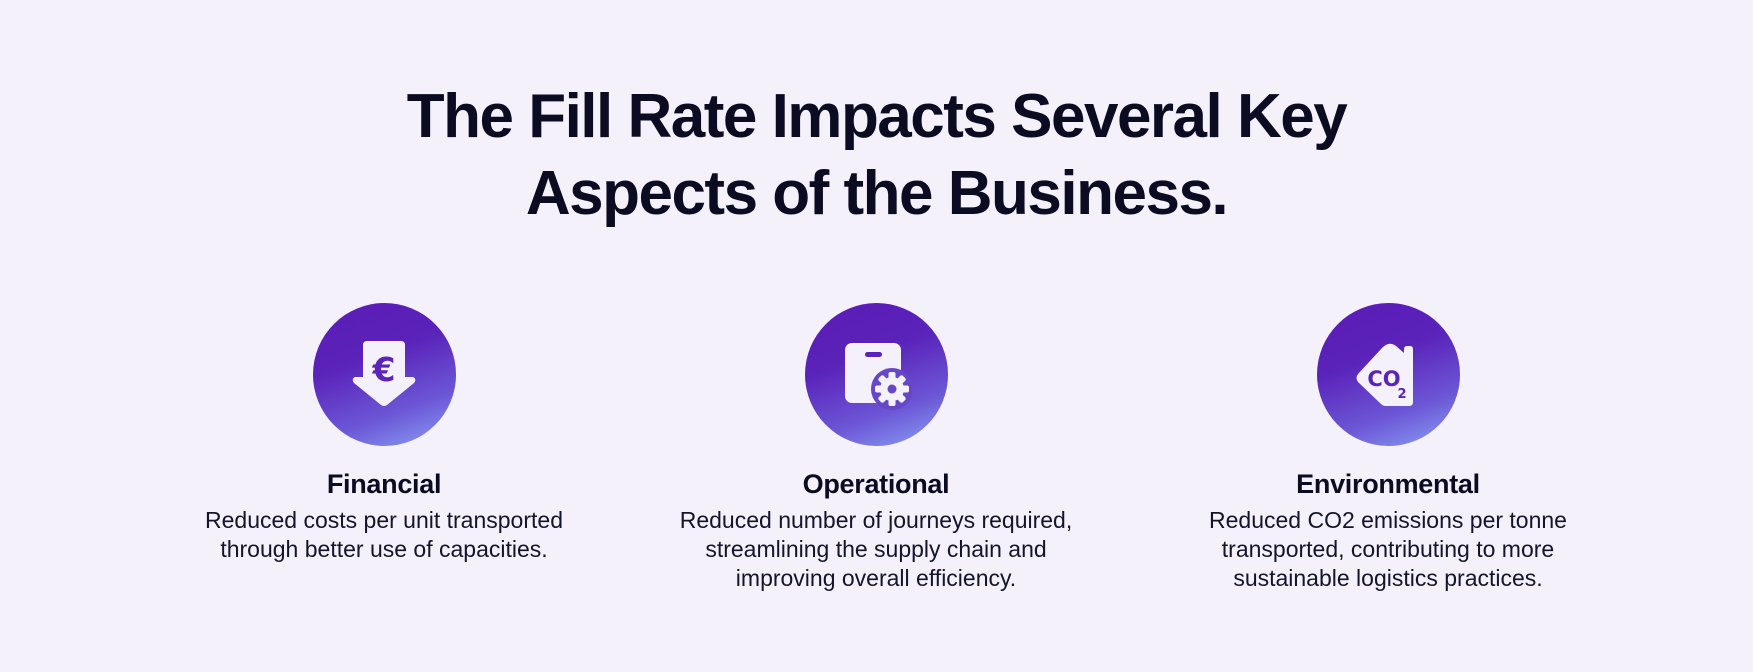 The height and width of the screenshot is (672, 1753). Describe the element at coordinates (877, 116) in the screenshot. I see `headline-line-1: The Fill Rate Impacts Several Key` at that location.